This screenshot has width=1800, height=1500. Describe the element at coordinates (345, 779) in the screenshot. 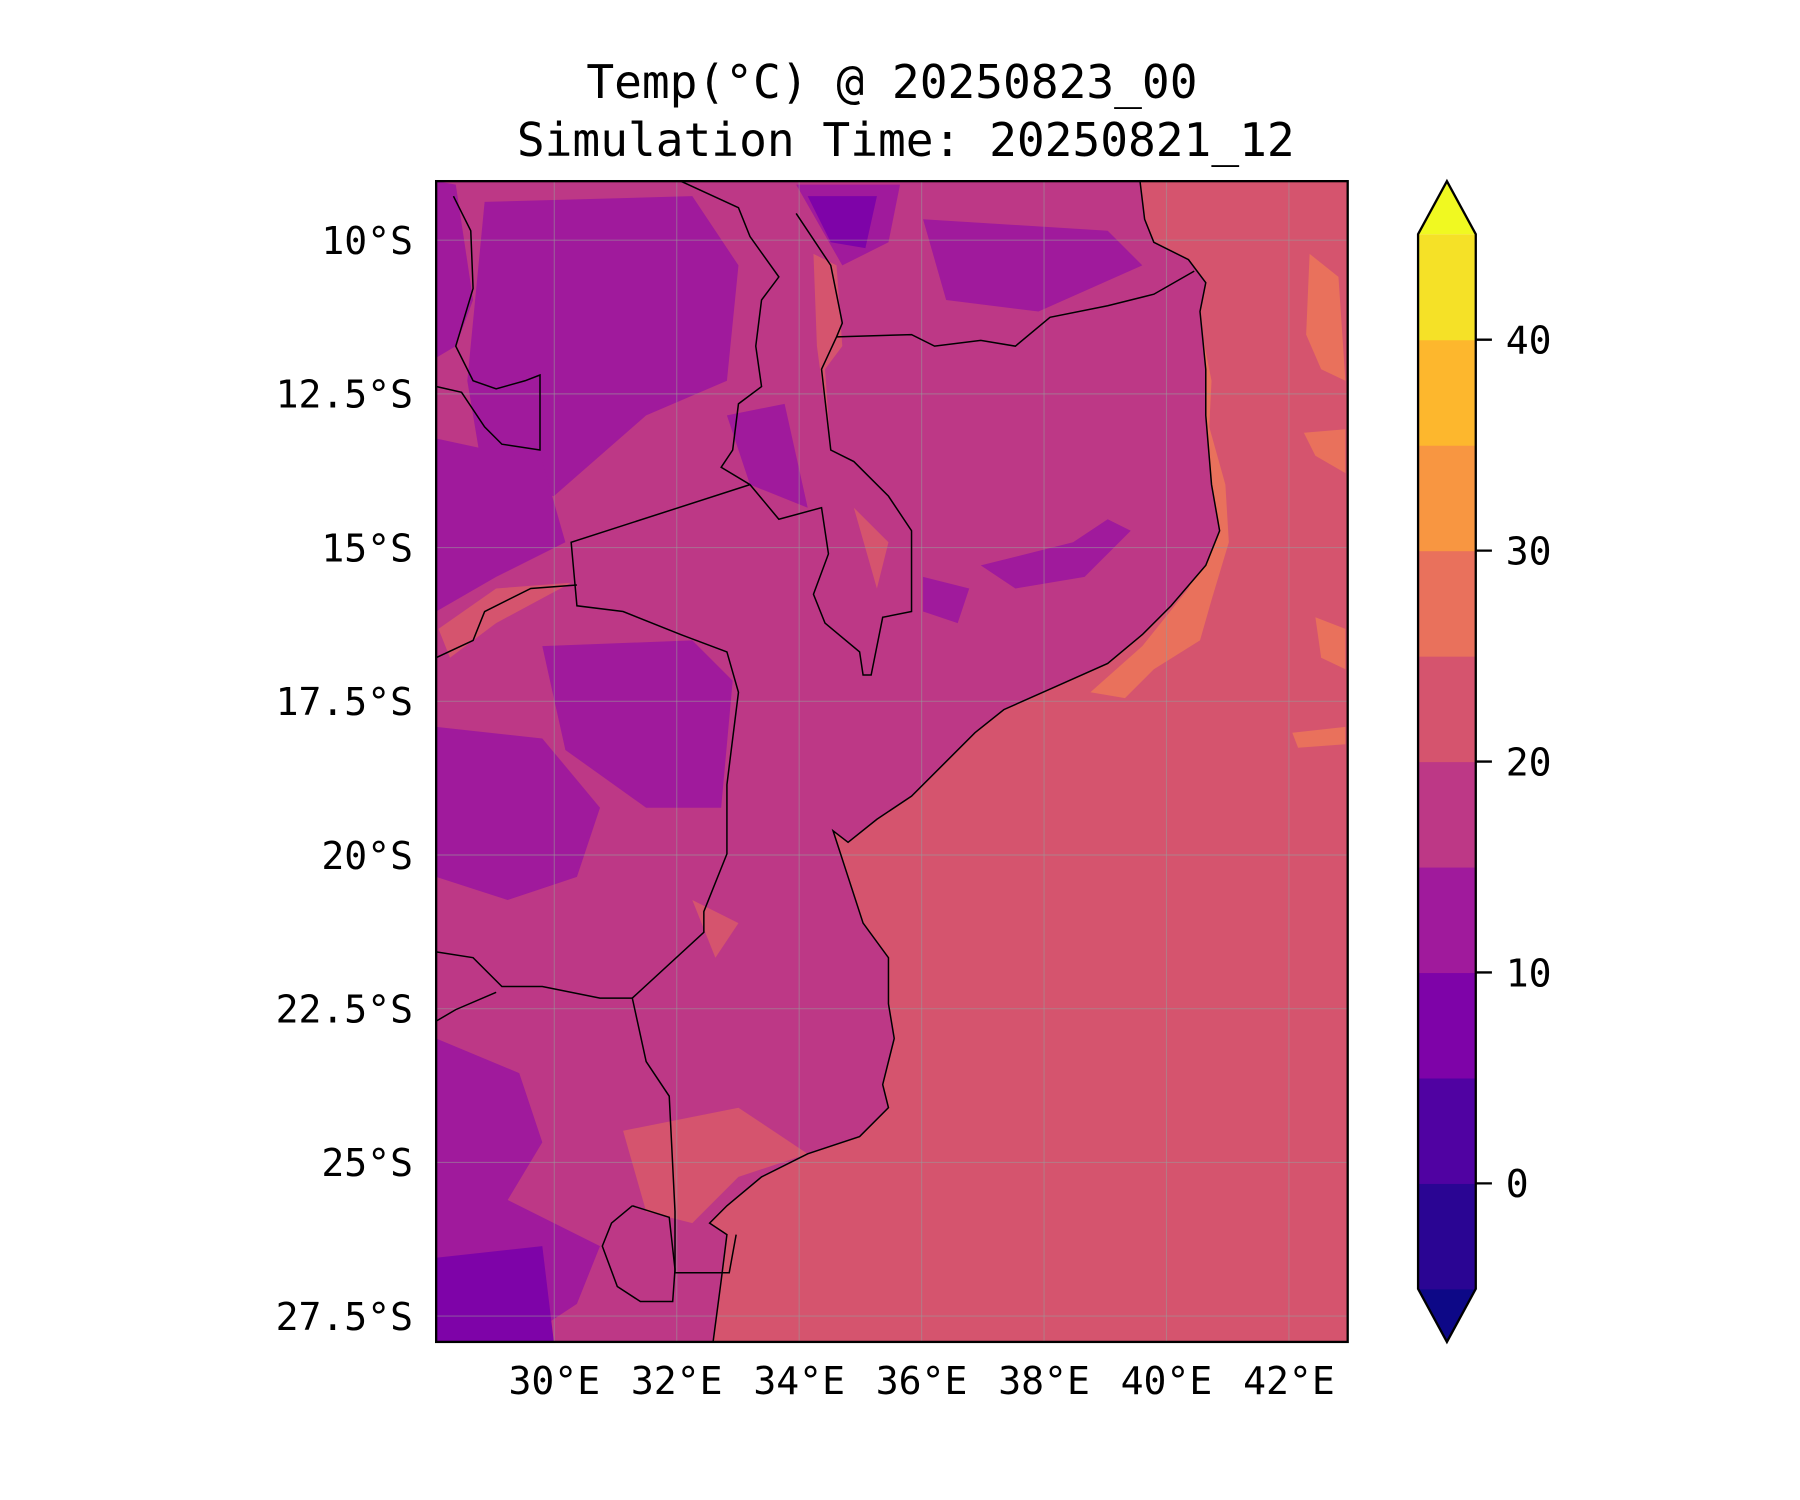

I see `y-axis-ticks: 10°S 12.5°S 15°S 17.5°S 20°S 22.5°S 25°S 27.5°S` at that location.